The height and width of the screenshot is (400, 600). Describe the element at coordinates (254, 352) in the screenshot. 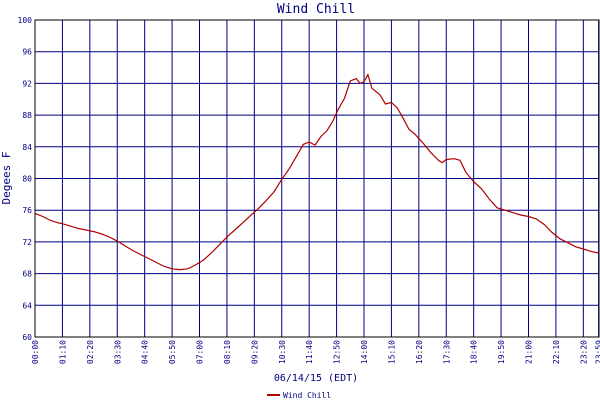

I see `x-tick-label: 09:20` at that location.